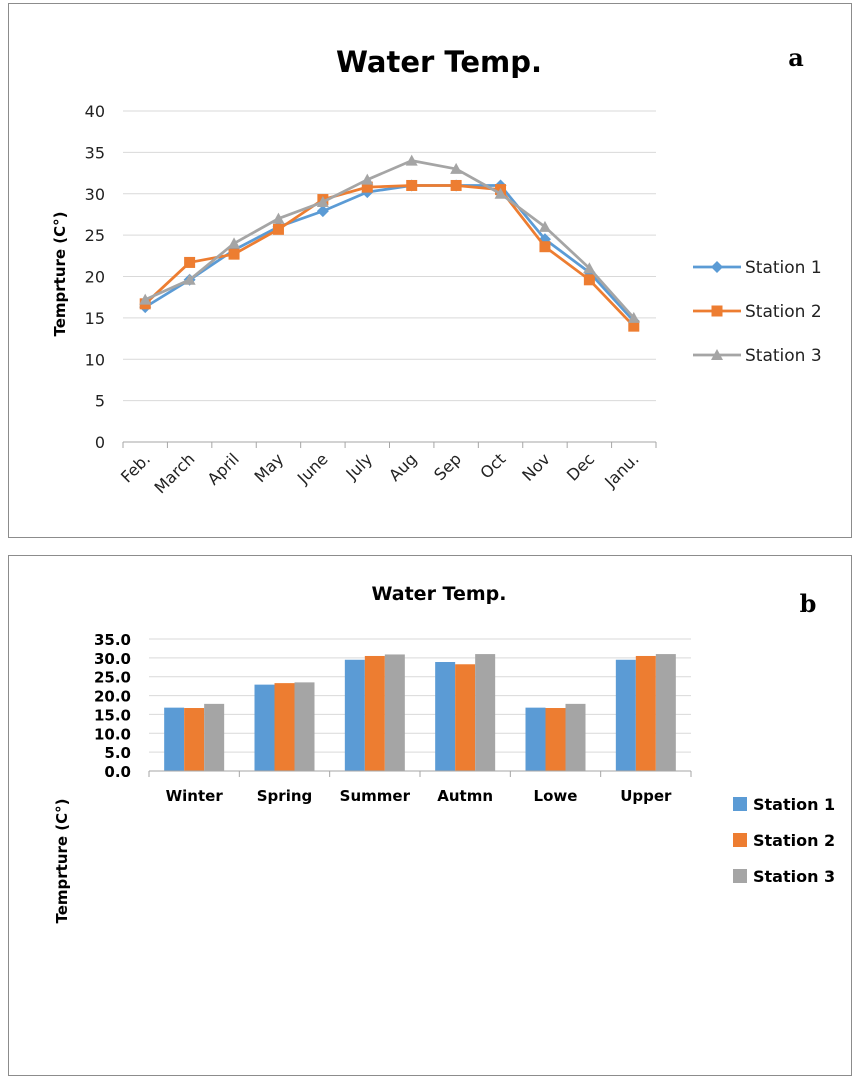  I want to click on y-tick-label: 20.0, so click(112, 697).